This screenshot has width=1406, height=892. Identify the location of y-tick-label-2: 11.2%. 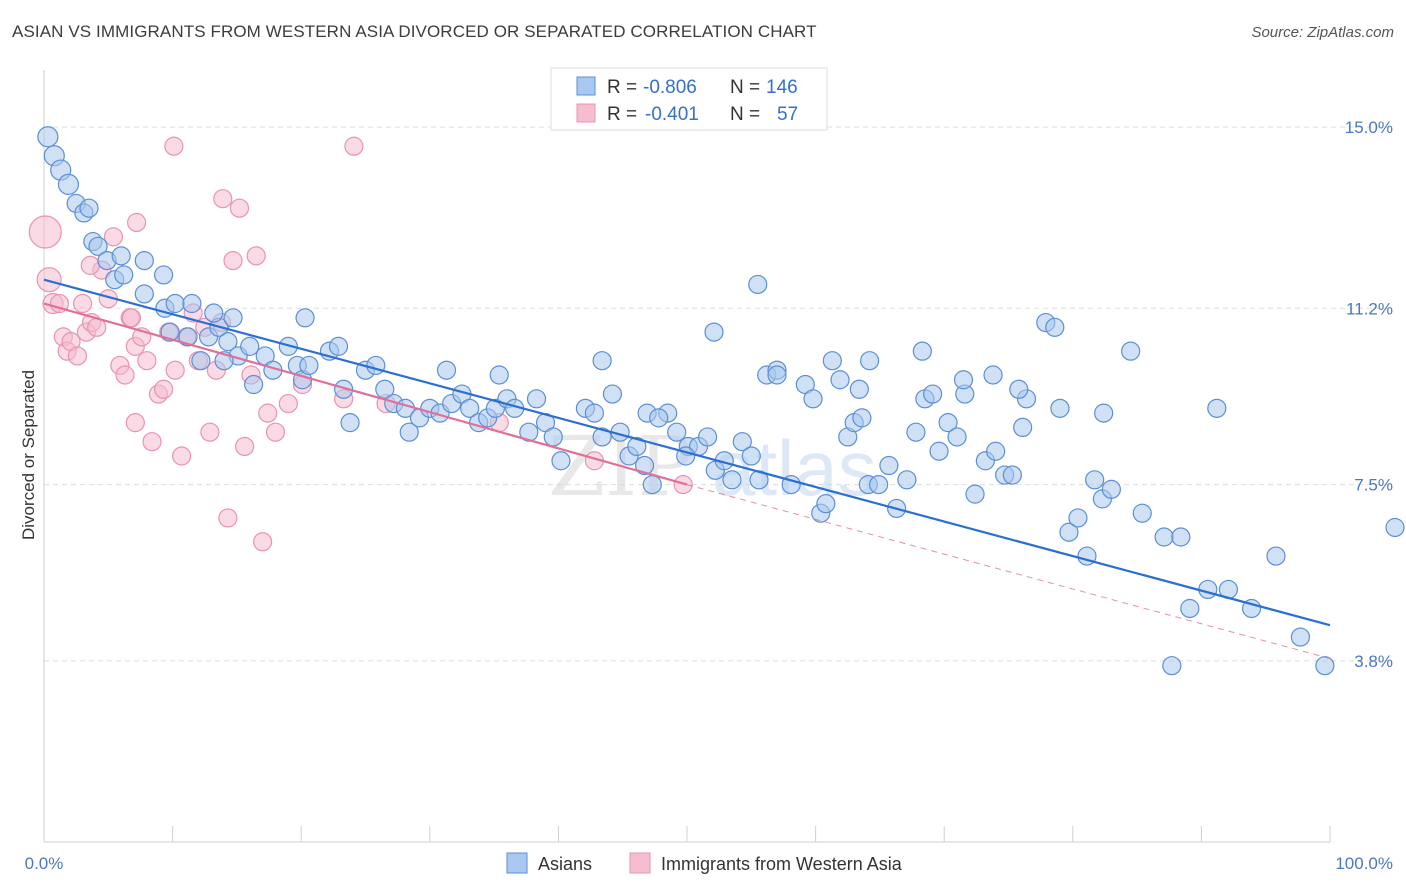
(1369, 308).